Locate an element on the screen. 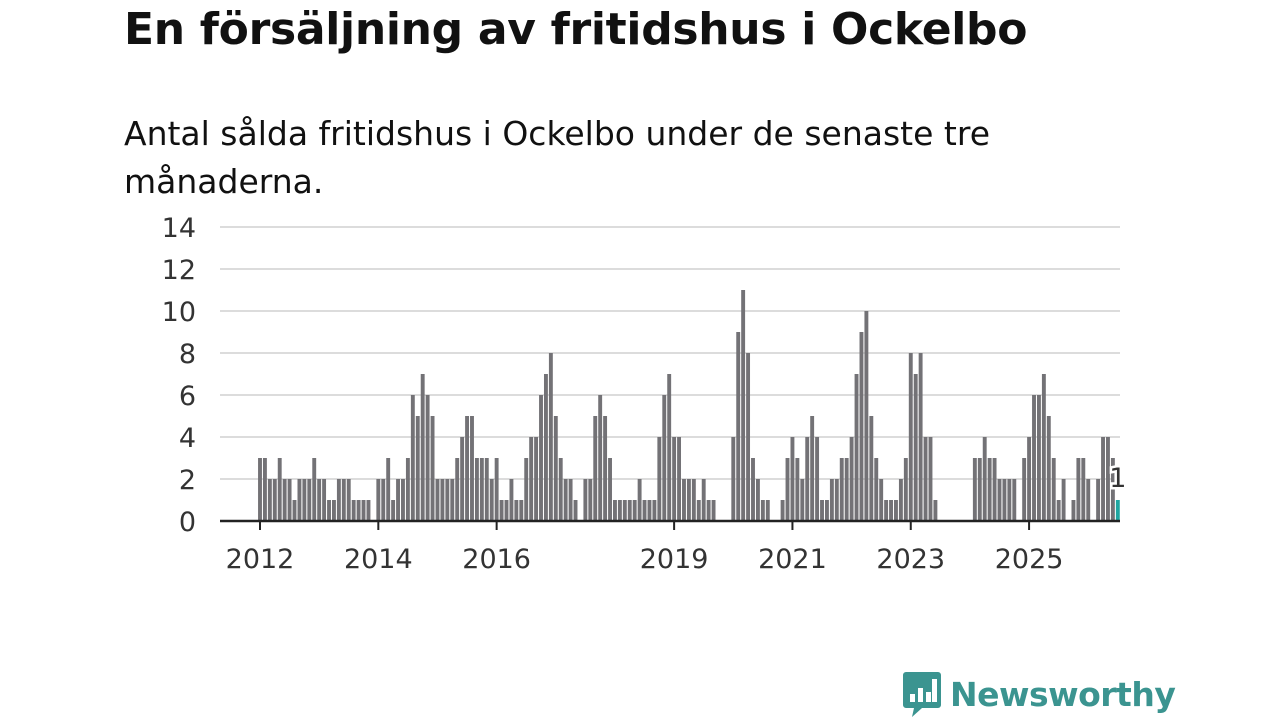  x-tick-label: 2016 is located at coordinates (496, 559).